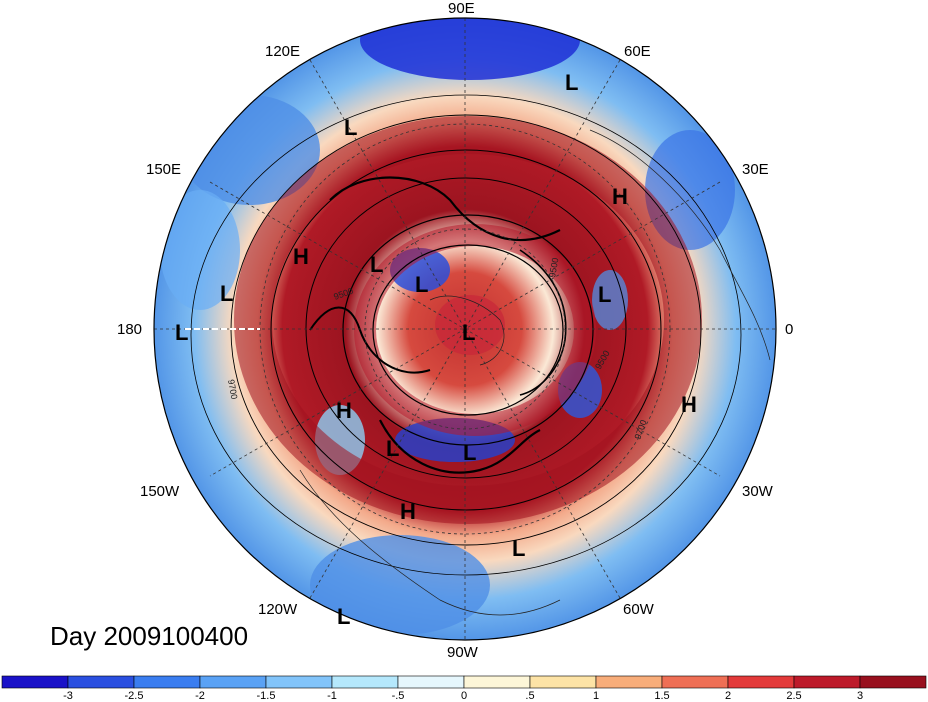  I want to click on contour-label: 9700, so click(232, 389).